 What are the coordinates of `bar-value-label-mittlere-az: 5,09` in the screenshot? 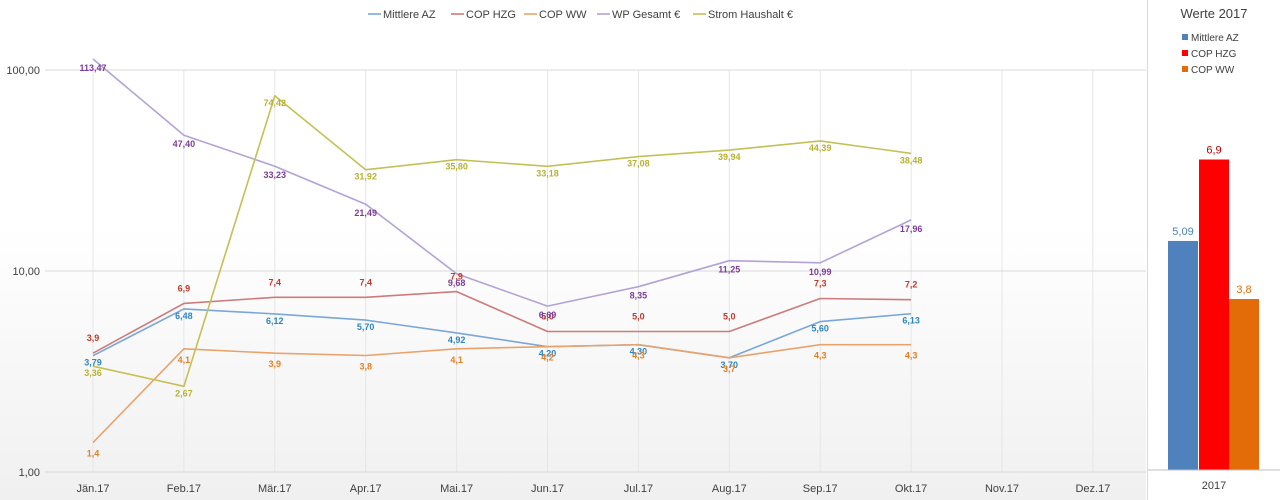 It's located at (1182, 232).